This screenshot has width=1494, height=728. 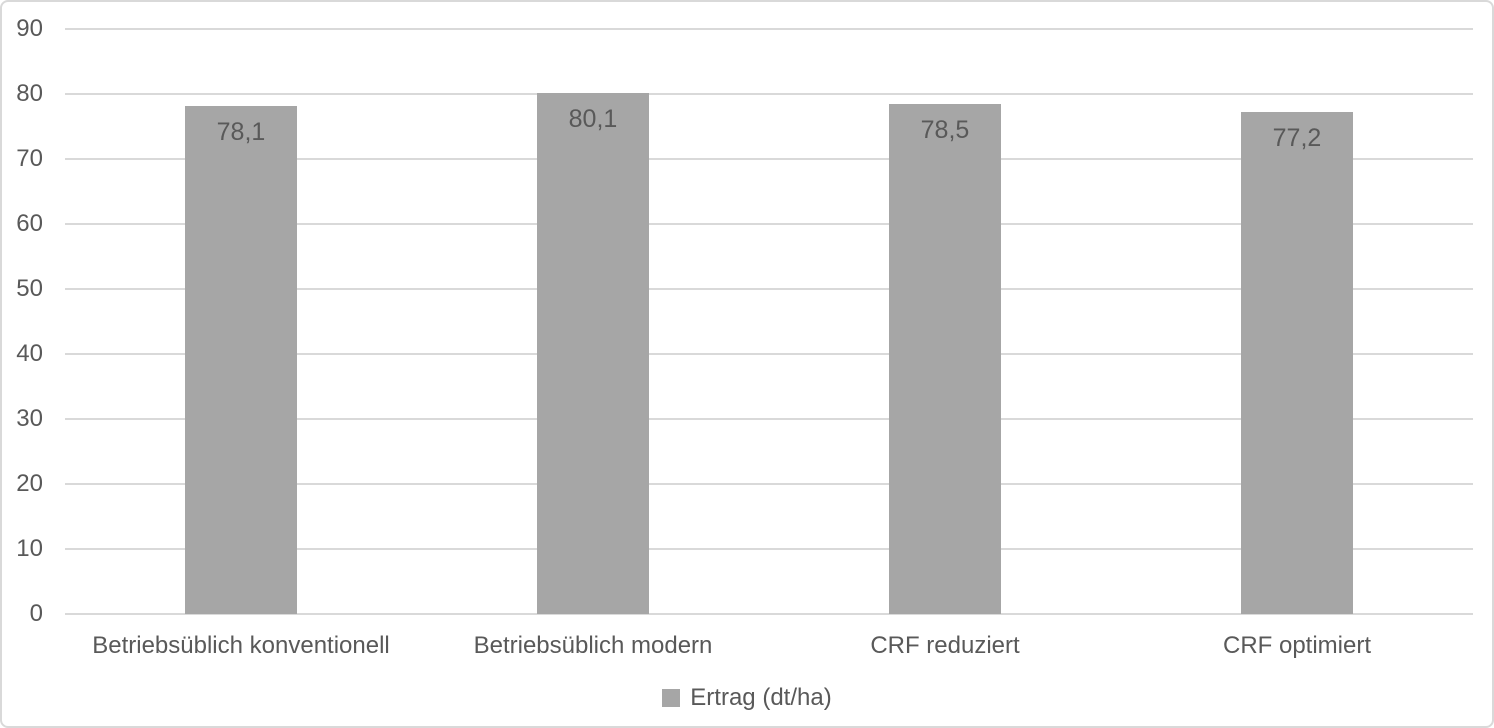 I want to click on x-axis-category-label: CRF reduziert, so click(x=945, y=645).